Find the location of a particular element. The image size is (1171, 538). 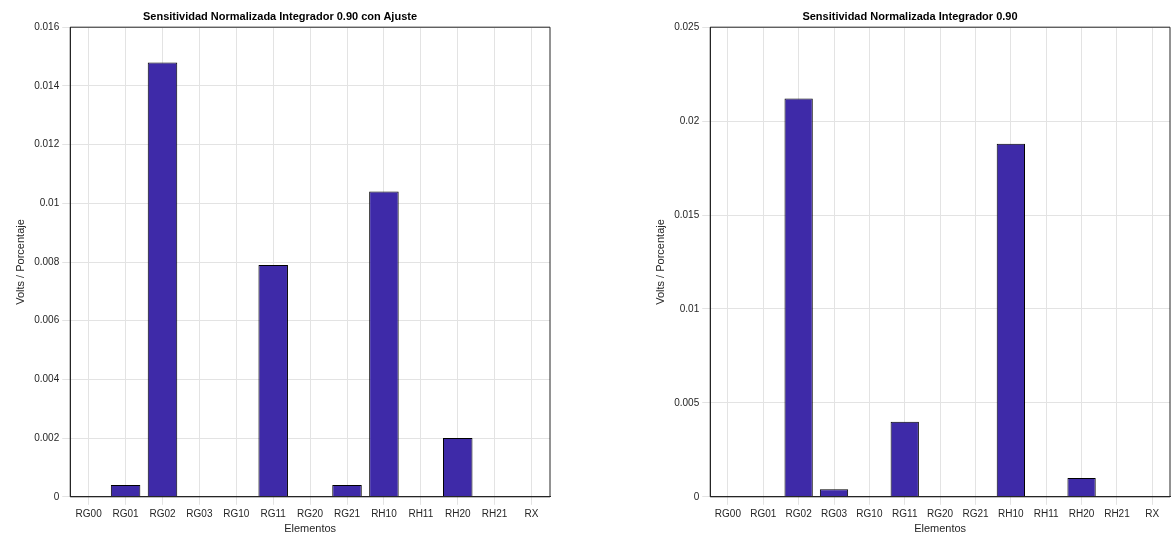

y-tick-label: 0.004 is located at coordinates (47, 379).